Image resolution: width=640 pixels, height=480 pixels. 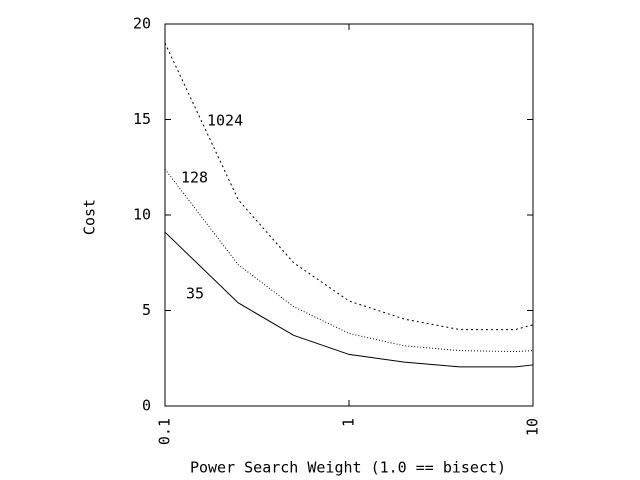 I want to click on x-tick-label: 10, so click(x=533, y=427).